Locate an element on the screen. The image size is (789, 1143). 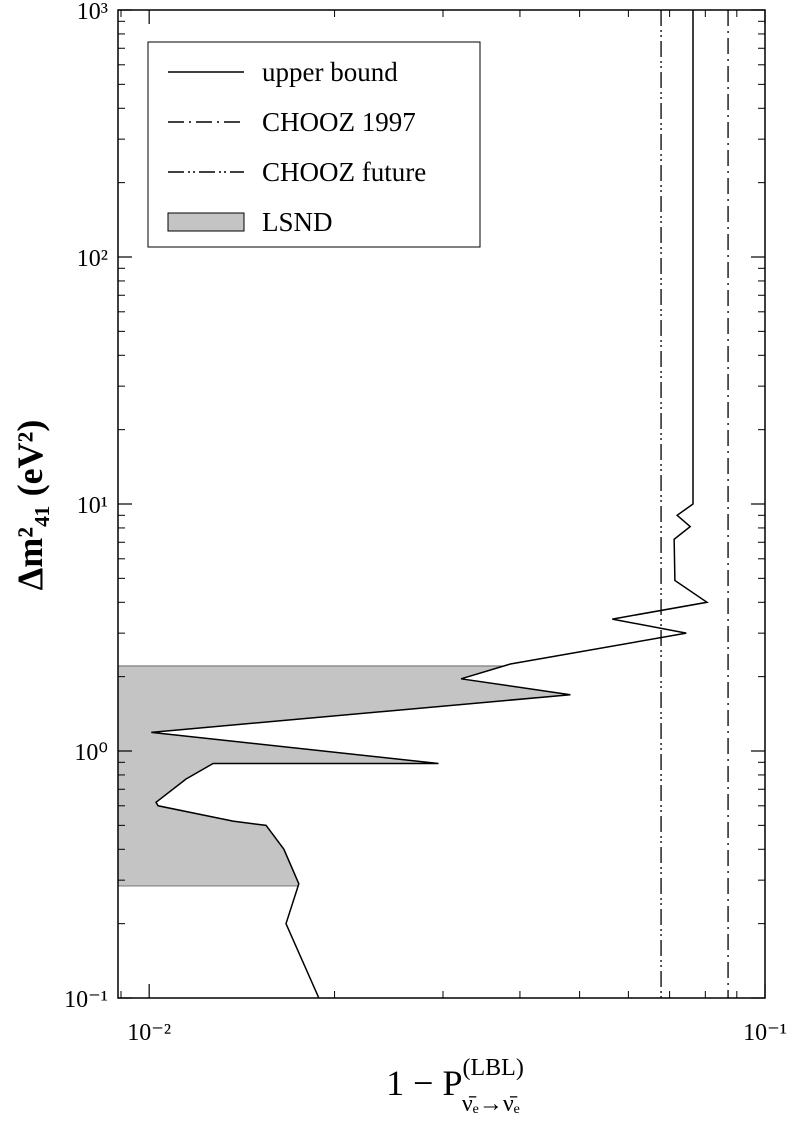
x-tick-label: 10⁻² is located at coordinates (149, 1033).